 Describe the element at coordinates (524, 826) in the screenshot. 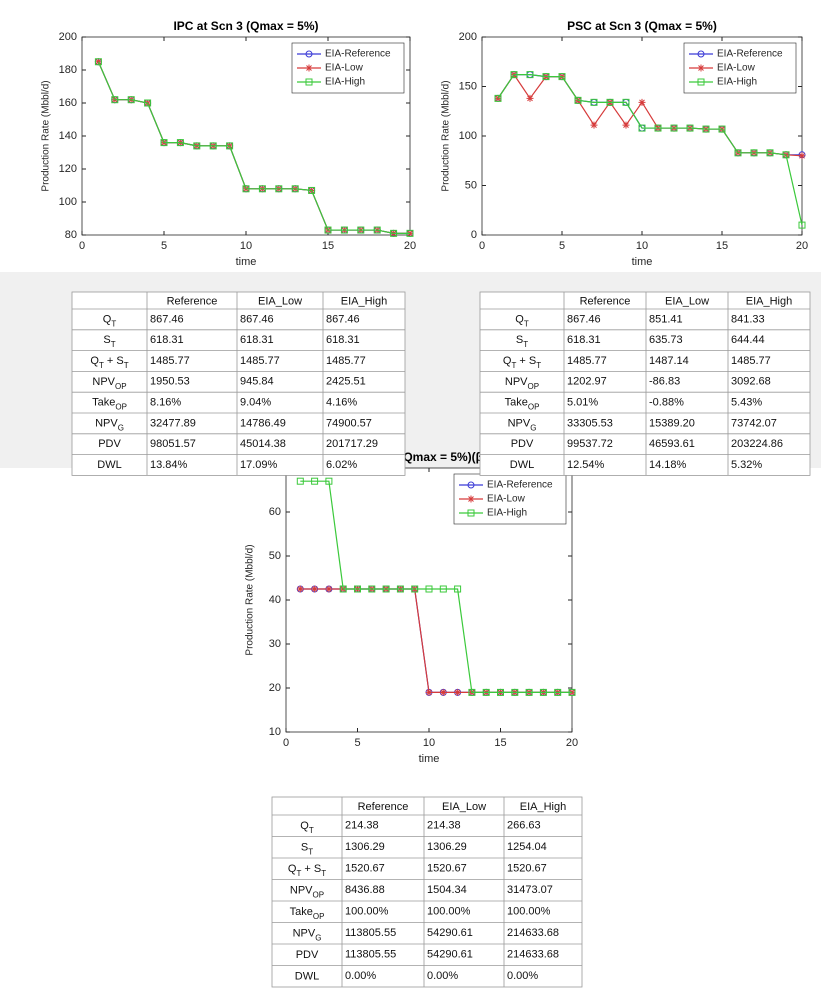

I see `table-cell: 266.63` at that location.